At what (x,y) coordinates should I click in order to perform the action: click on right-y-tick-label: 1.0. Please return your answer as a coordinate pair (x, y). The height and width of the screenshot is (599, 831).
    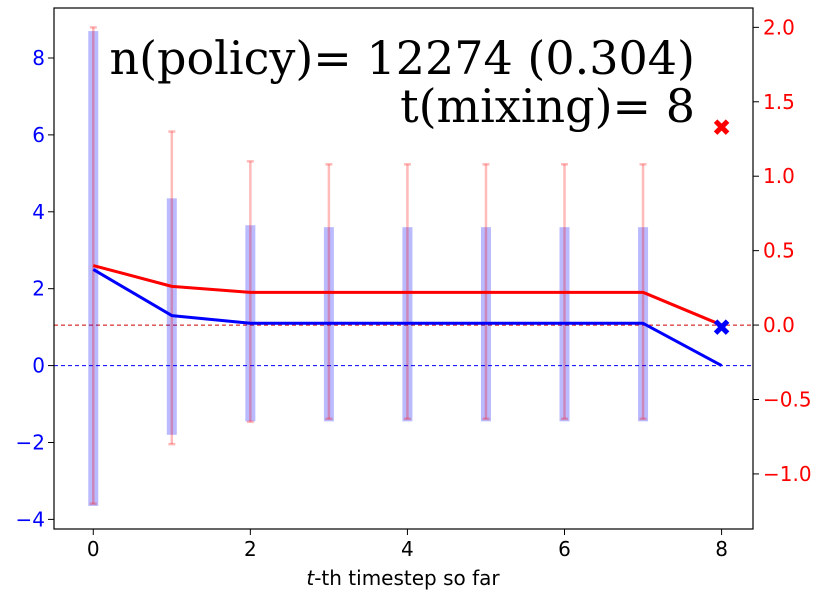
    Looking at the image, I should click on (779, 176).